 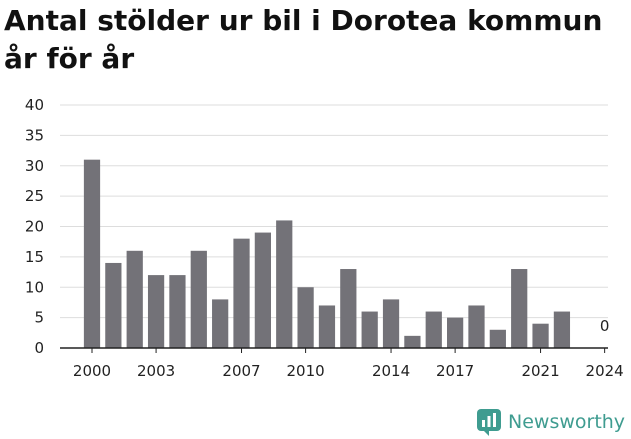 I want to click on bar-2013, so click(x=369, y=329).